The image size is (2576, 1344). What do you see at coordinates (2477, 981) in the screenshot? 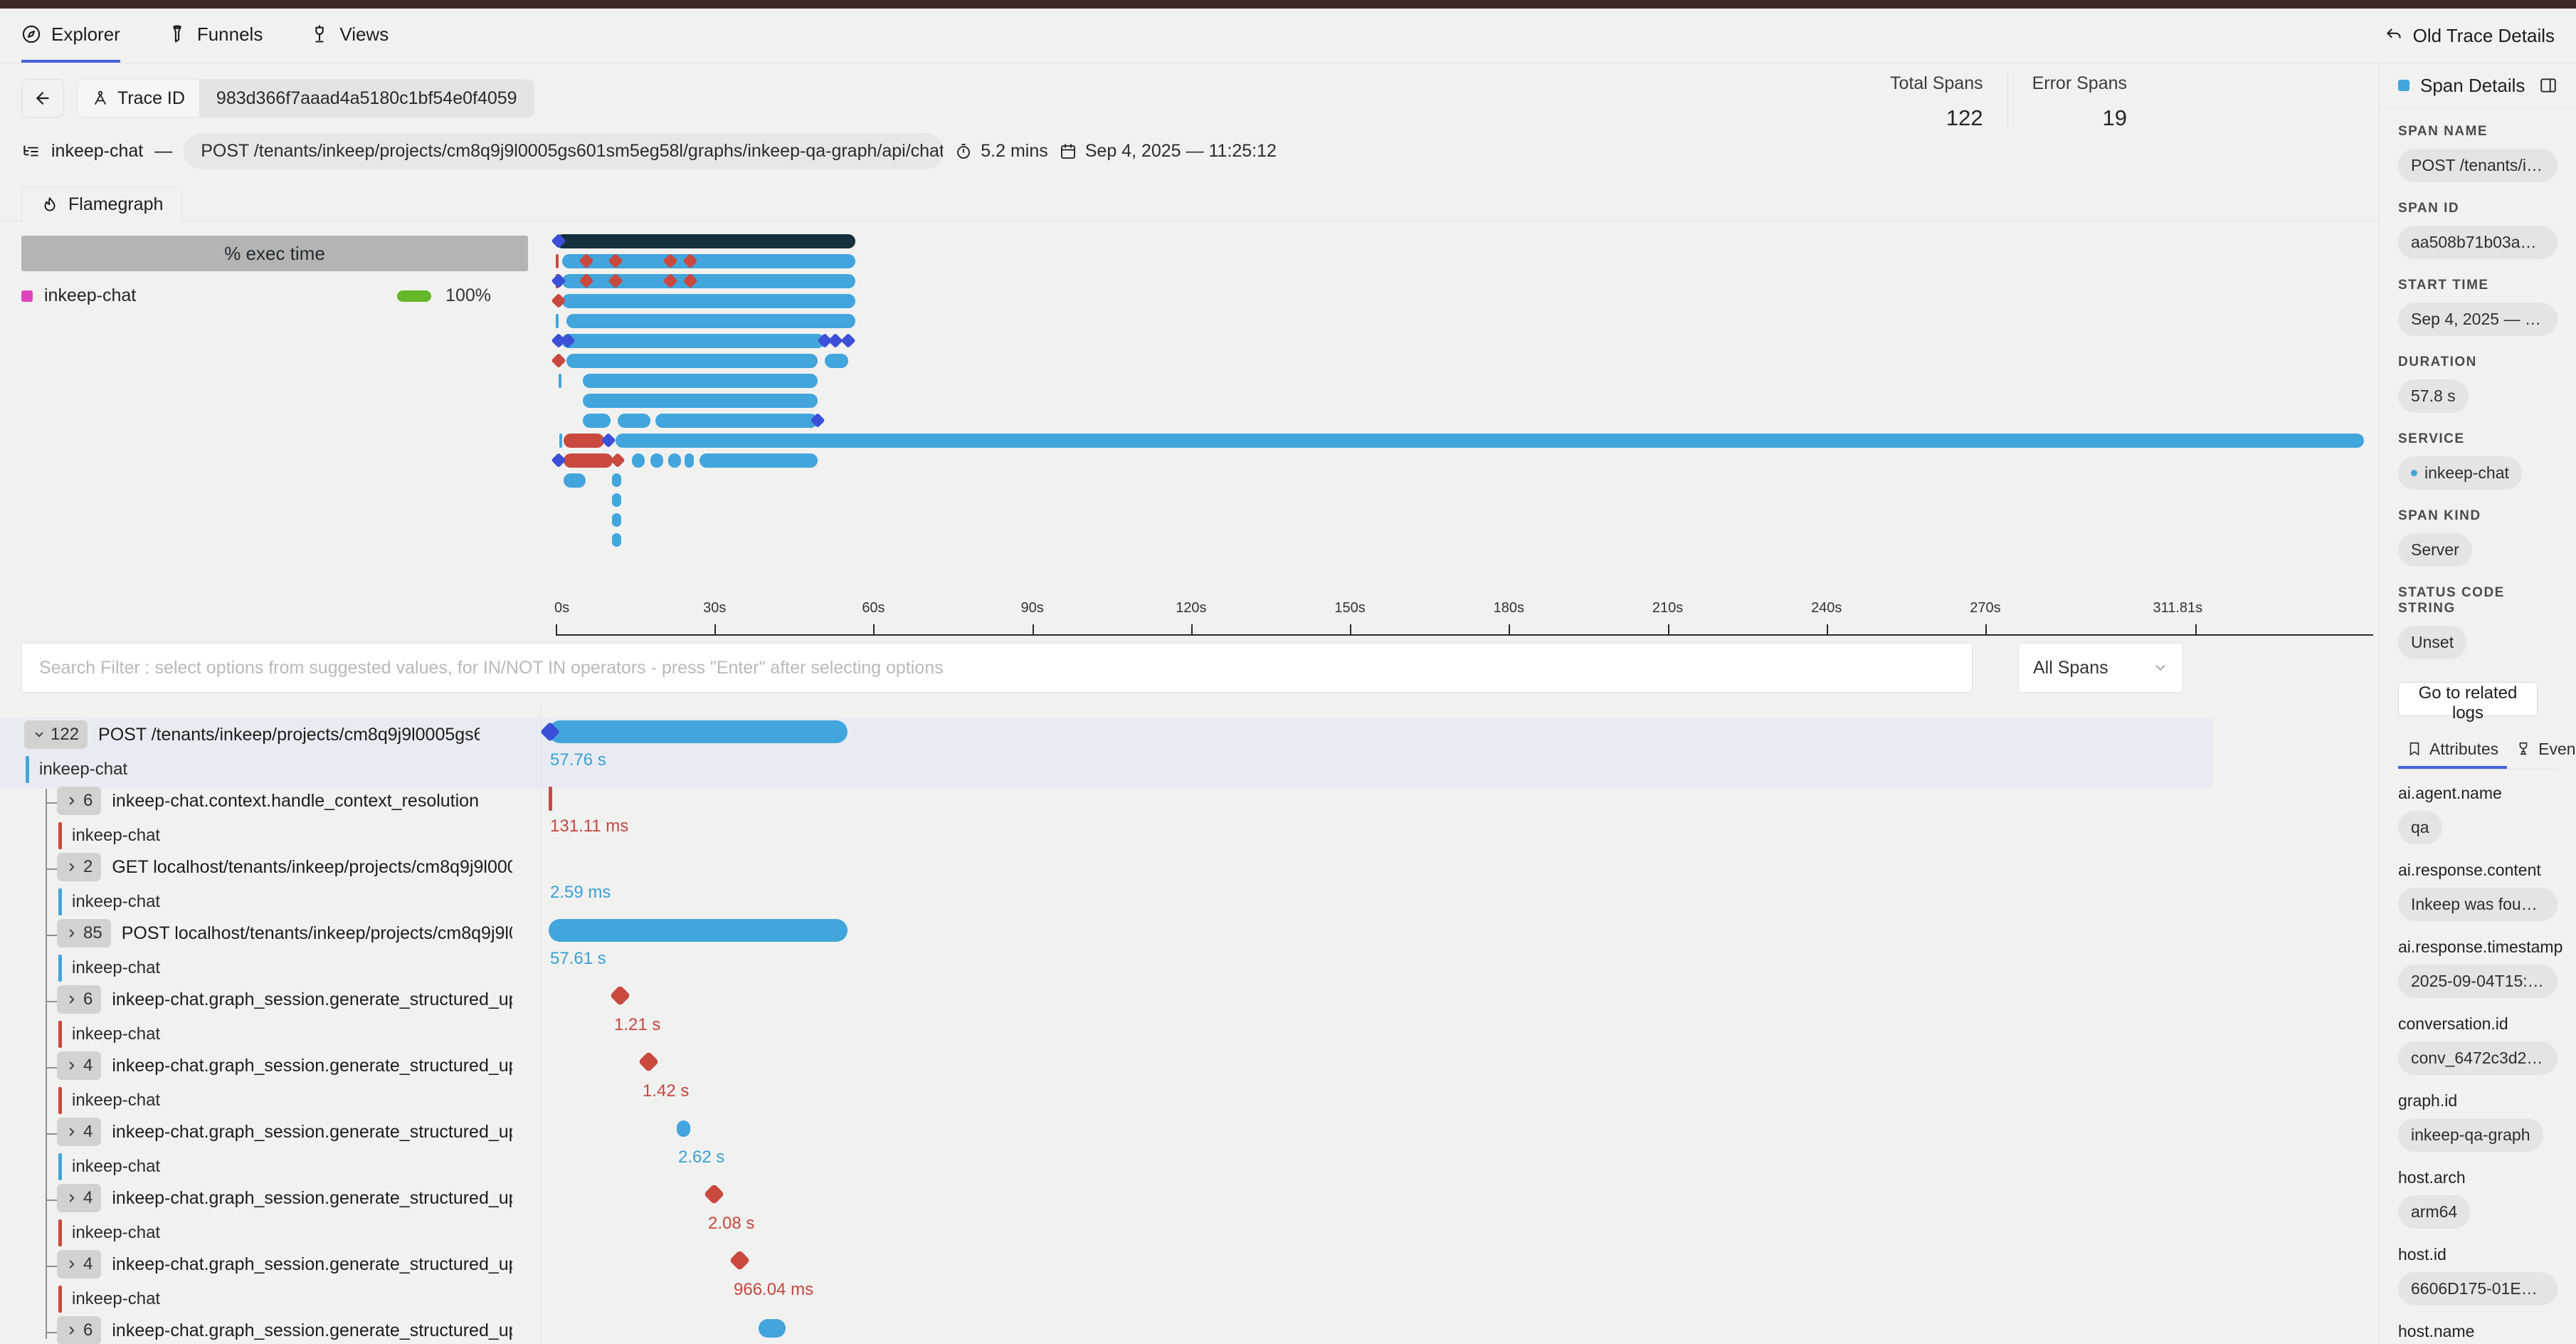
I see `attribute-value-chip: 2025-09-04T15:26:10.185Z` at bounding box center [2477, 981].